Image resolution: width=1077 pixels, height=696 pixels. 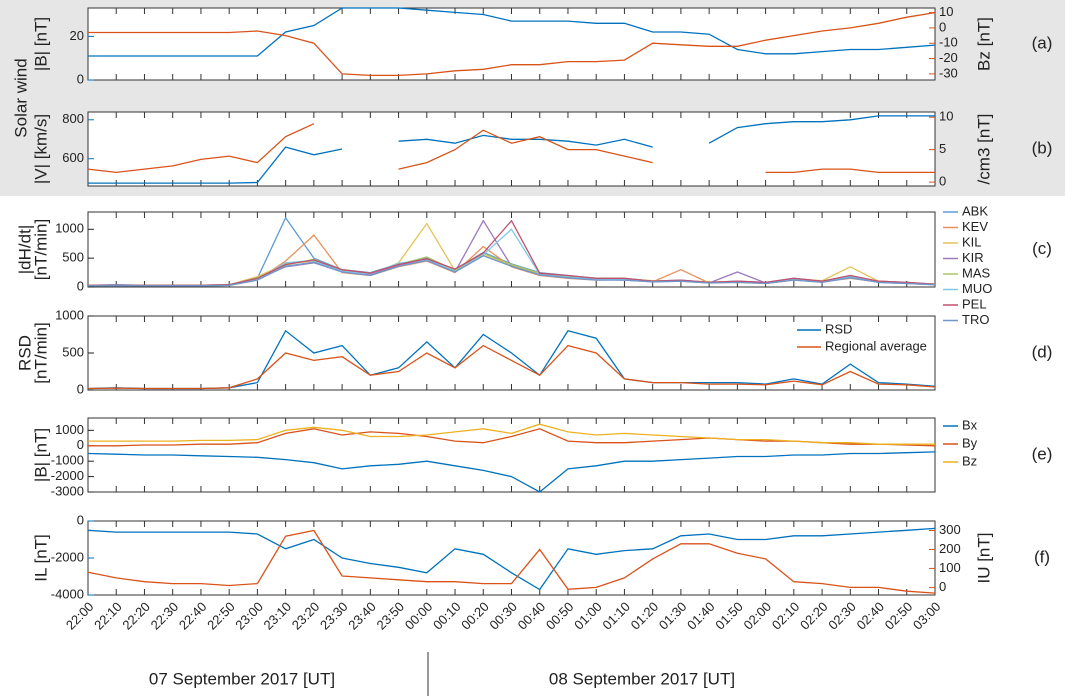 What do you see at coordinates (390, 616) in the screenshot?
I see `x-tick-label: 23:50` at bounding box center [390, 616].